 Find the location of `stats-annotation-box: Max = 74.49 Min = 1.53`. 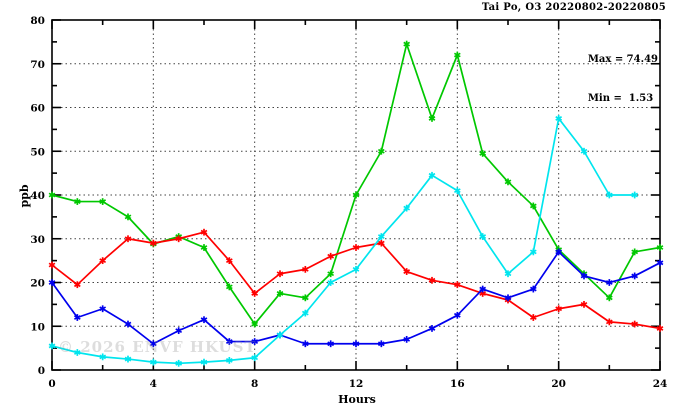

stats-annotation-box: Max = 74.49 Min = 1.53 is located at coordinates (623, 79).